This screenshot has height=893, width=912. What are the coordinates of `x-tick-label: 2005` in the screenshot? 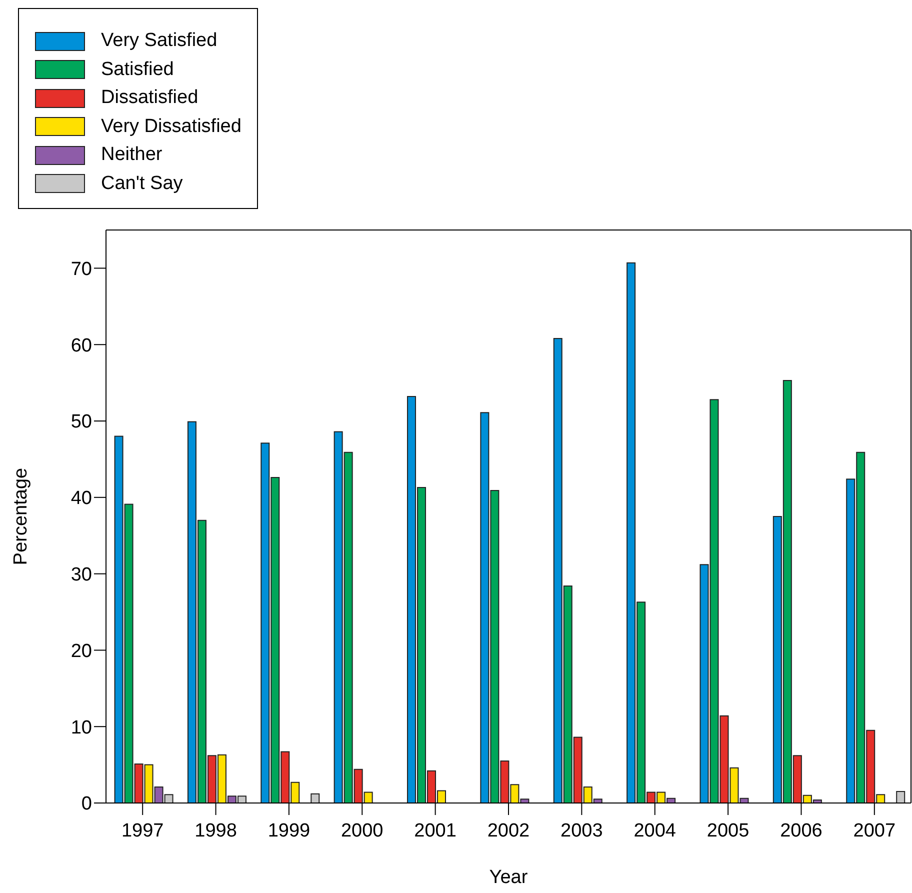 It's located at (728, 831).